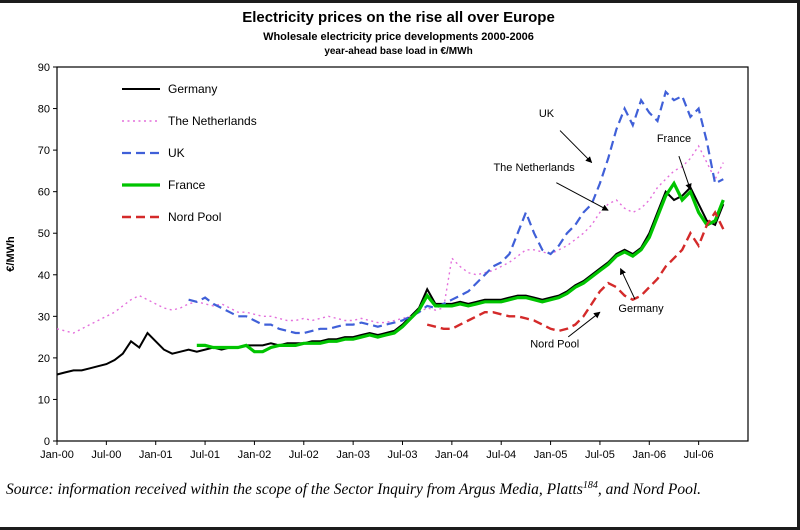 This screenshot has height=530, width=800. Describe the element at coordinates (699, 455) in the screenshot. I see `x-tick-label: Jul-06` at that location.